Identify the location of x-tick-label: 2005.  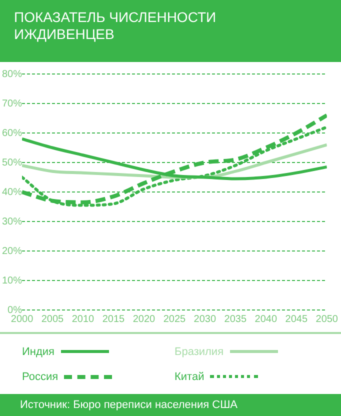
(52, 319).